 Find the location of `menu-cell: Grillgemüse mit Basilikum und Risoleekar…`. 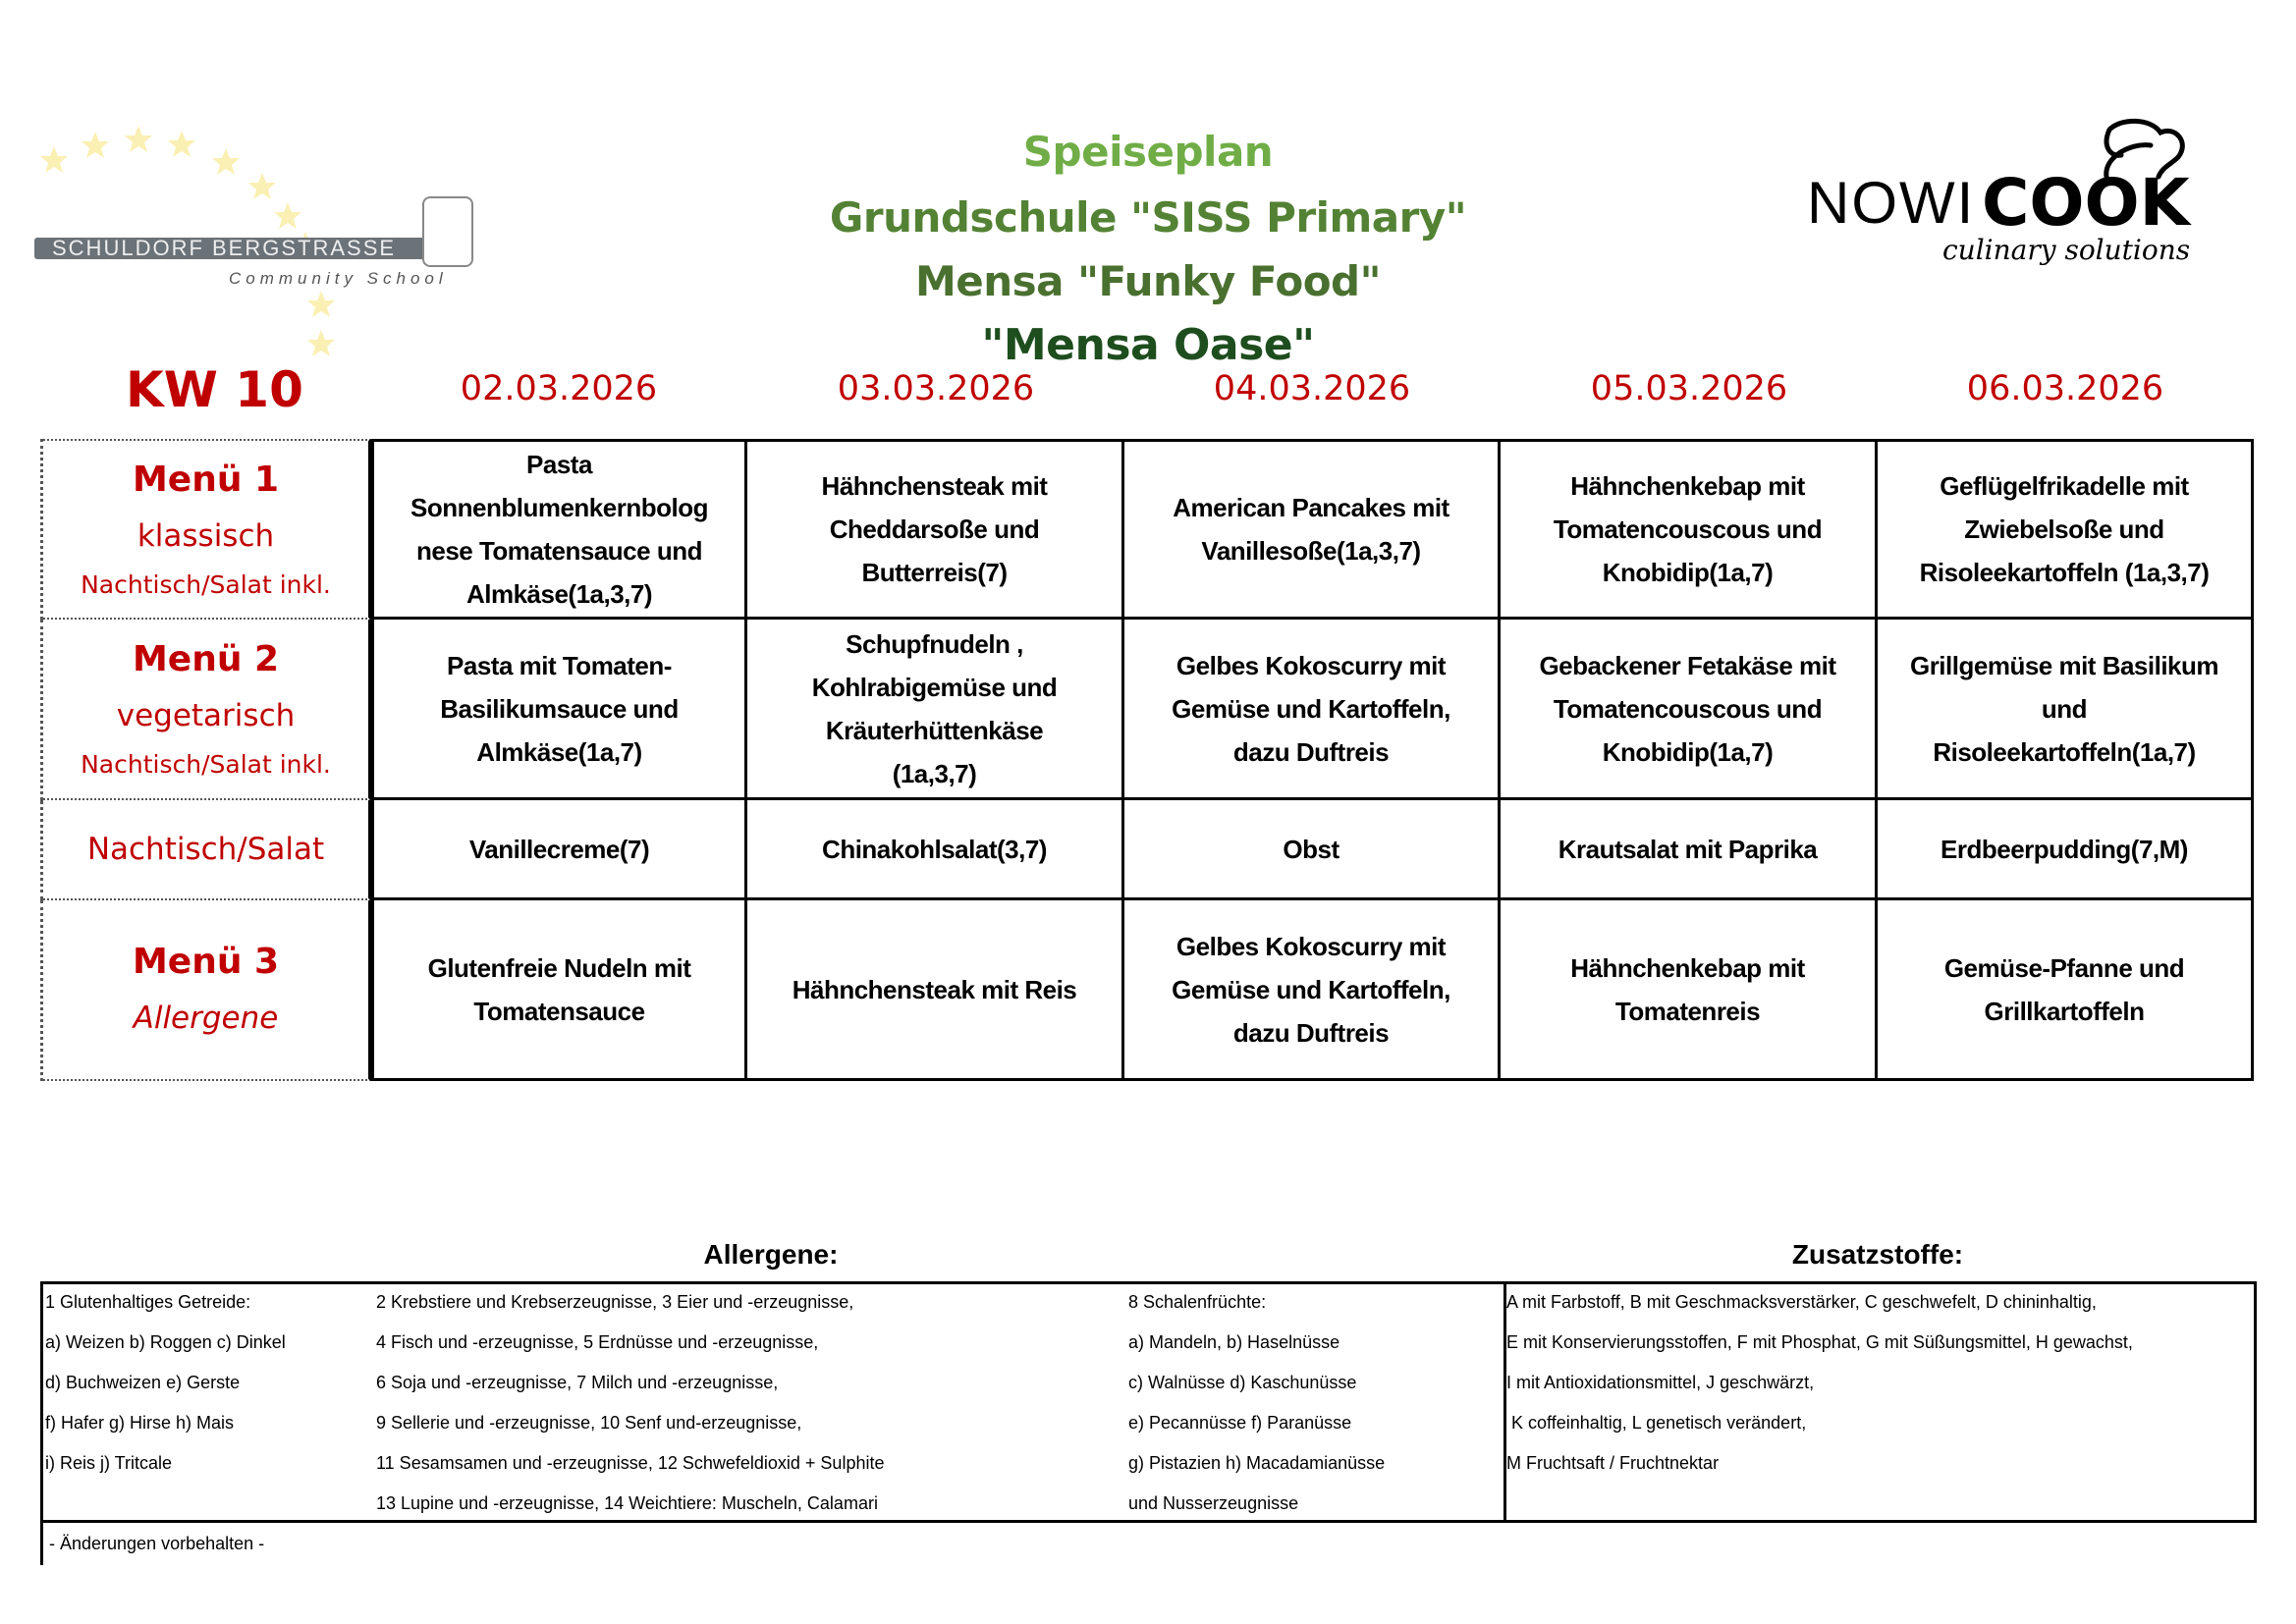

menu-cell: Grillgemüse mit Basilikum und Risoleekar… is located at coordinates (2066, 710).